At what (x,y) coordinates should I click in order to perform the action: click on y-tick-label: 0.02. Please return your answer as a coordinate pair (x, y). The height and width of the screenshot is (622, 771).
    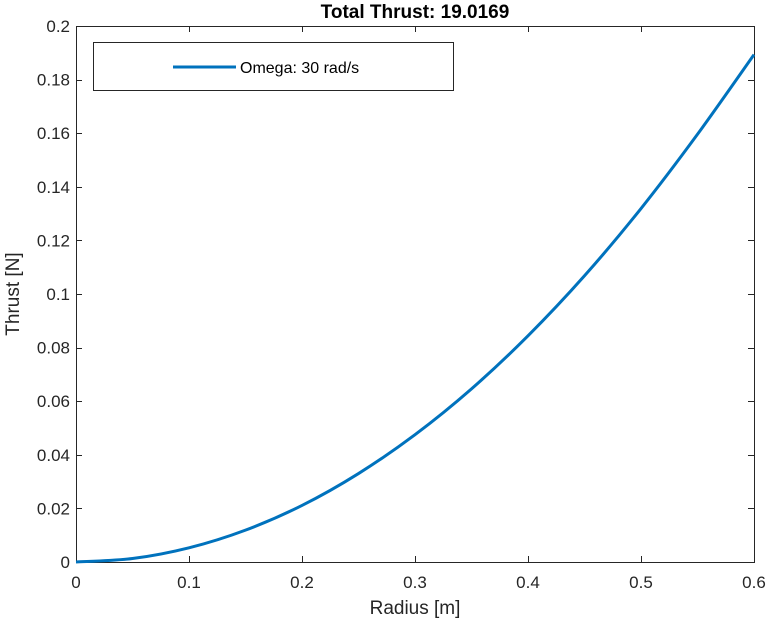
    Looking at the image, I should click on (53, 508).